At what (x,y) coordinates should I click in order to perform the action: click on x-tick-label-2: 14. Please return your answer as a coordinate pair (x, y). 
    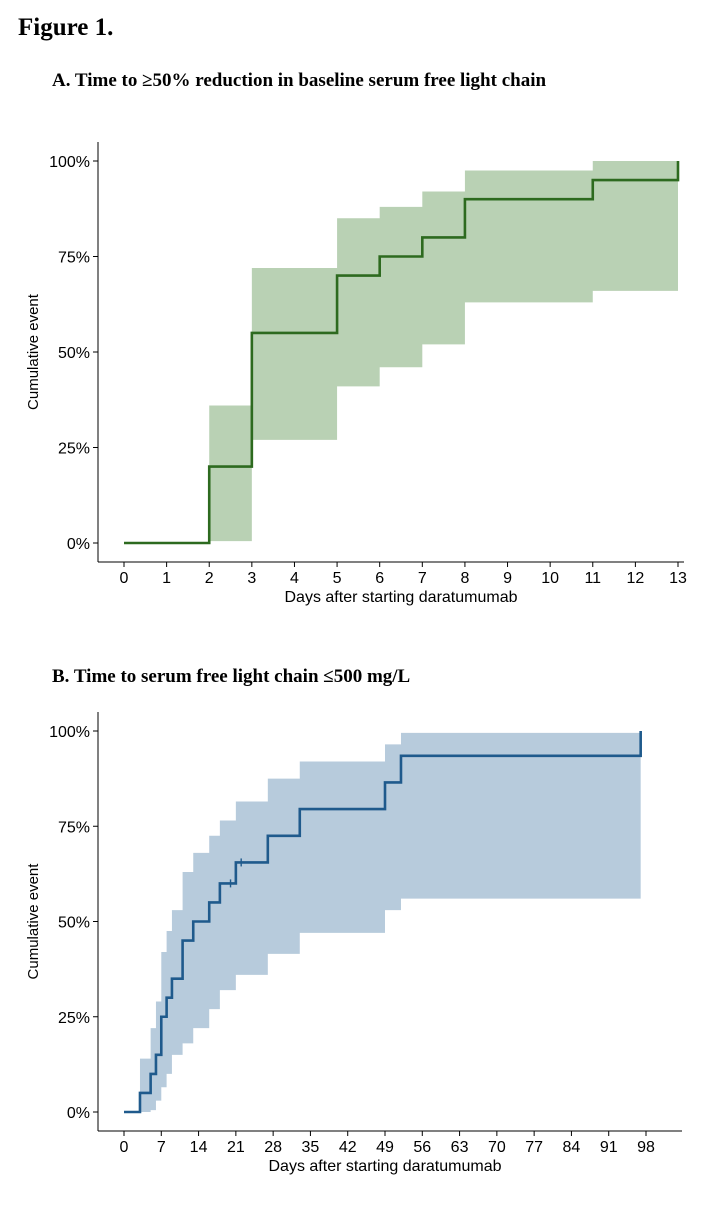
    Looking at the image, I should click on (199, 1147).